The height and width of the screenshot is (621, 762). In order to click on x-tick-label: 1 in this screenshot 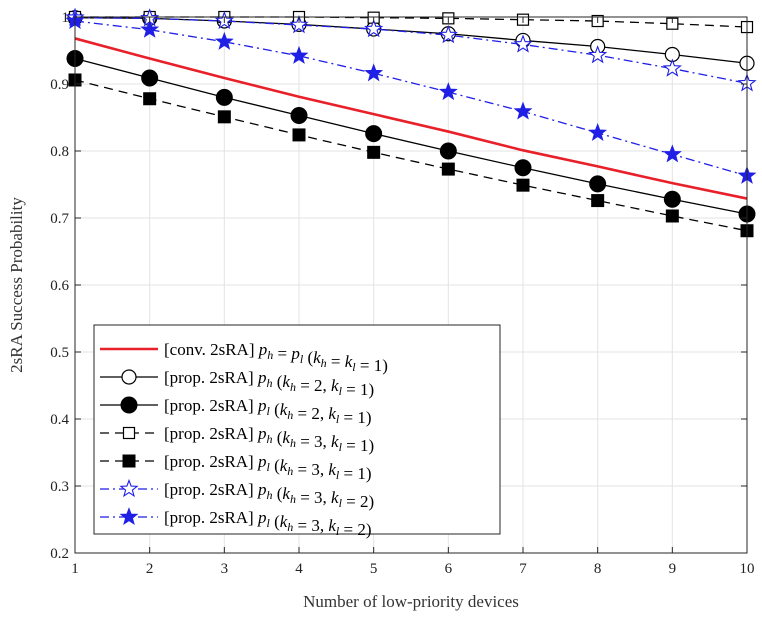, I will do `click(75, 569)`.